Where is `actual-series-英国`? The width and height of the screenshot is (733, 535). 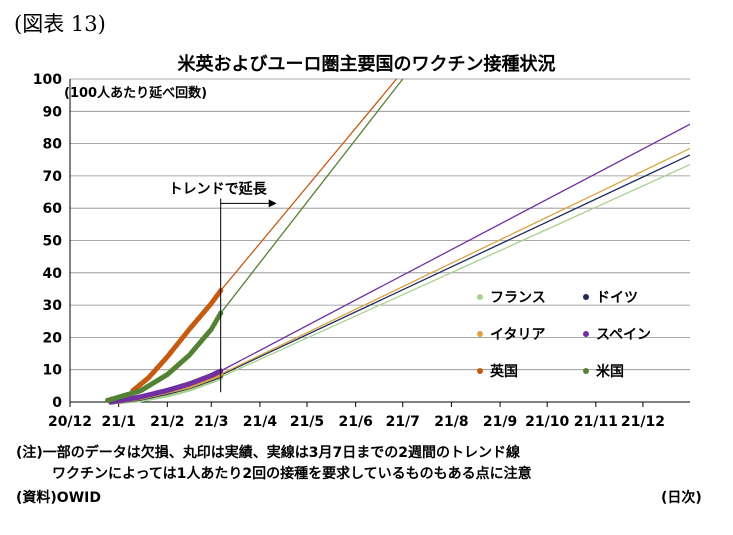
actual-series-英国 is located at coordinates (177, 340).